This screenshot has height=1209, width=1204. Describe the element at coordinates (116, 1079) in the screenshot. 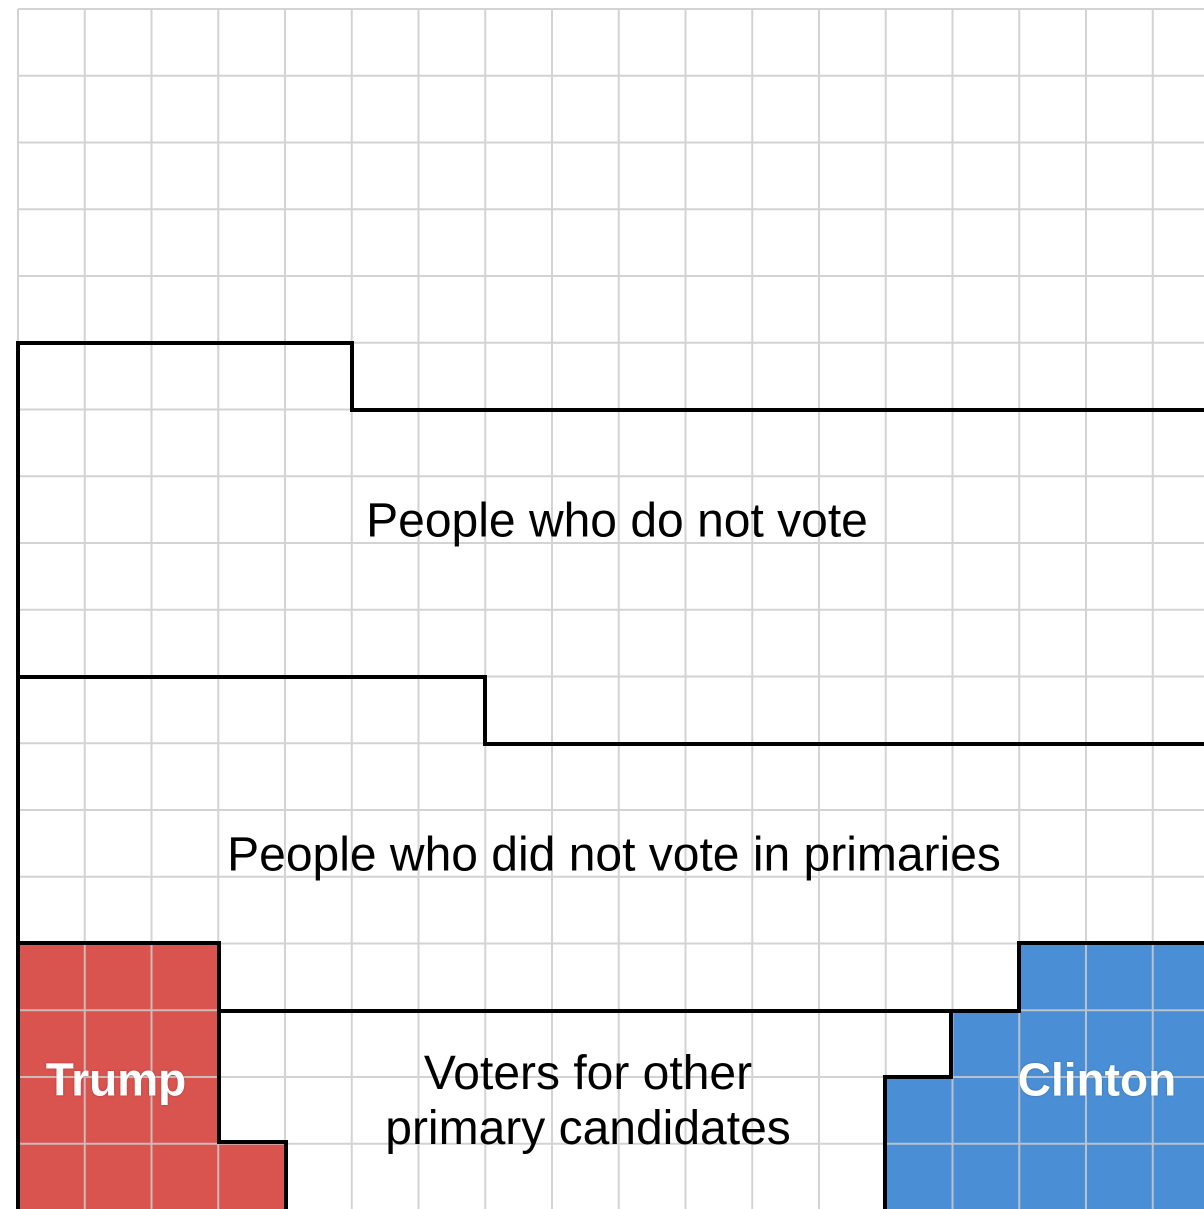

I see `trump-label: Trump` at that location.